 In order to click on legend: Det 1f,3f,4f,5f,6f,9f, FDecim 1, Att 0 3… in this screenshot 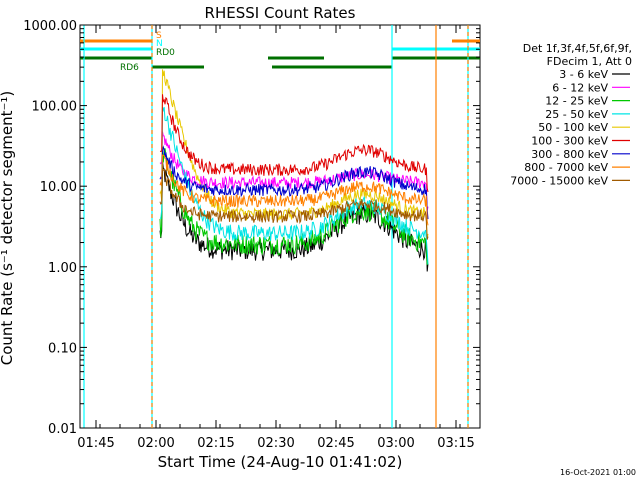, I will do `click(571, 114)`.